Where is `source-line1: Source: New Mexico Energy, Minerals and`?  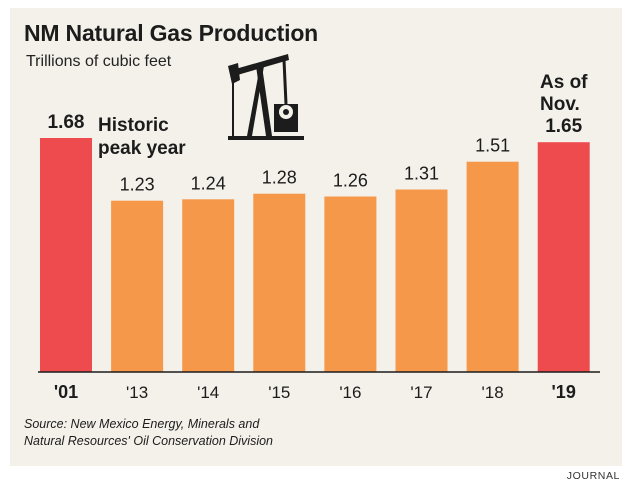
source-line1: Source: New Mexico Energy, Minerals and is located at coordinates (142, 424).